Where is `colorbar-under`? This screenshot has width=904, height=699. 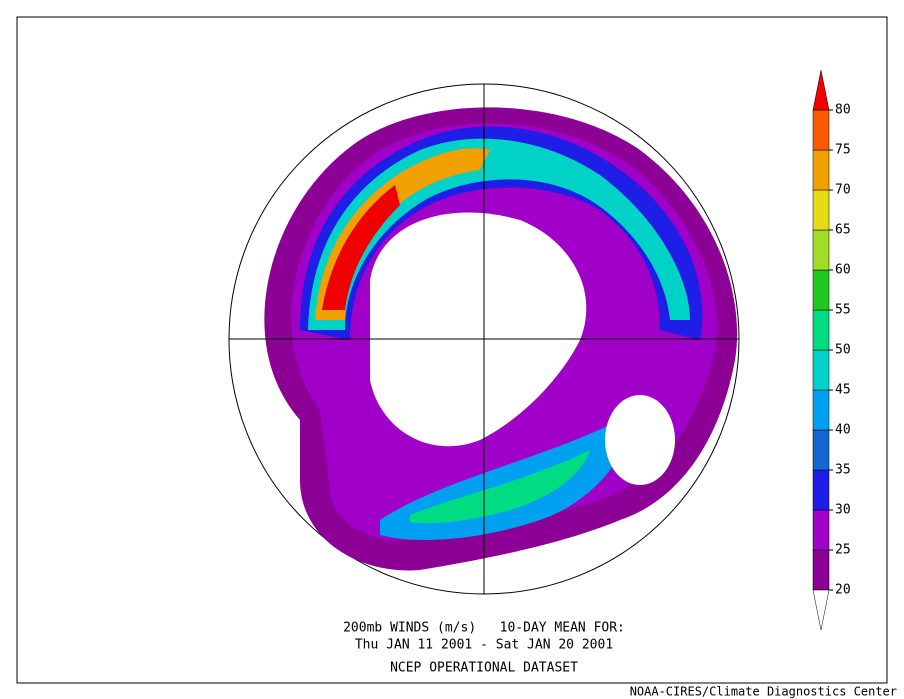 colorbar-under is located at coordinates (821, 610).